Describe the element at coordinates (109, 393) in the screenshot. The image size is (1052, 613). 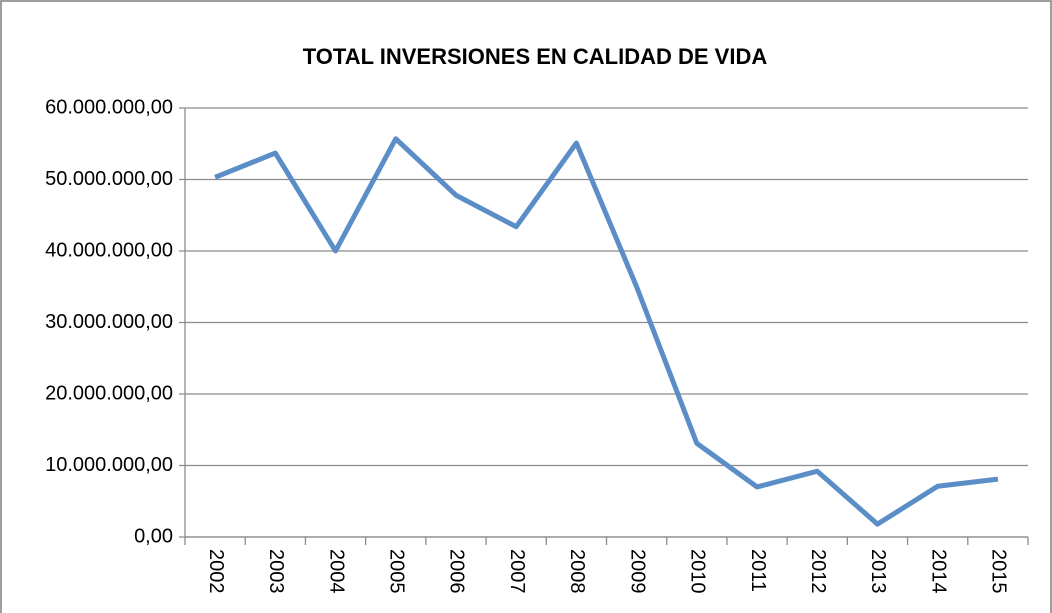
I see `y-tick-label: 20.000.000,00` at that location.